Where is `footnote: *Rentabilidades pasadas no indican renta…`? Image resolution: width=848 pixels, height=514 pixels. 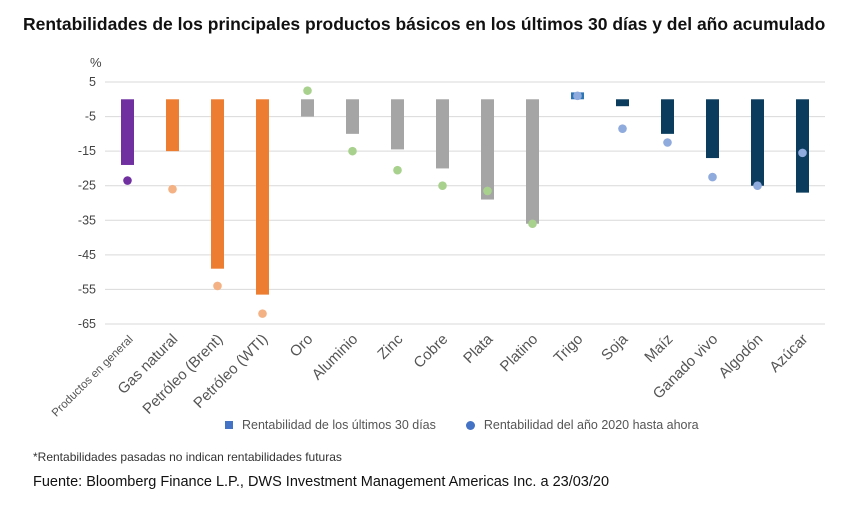 footnote: *Rentabilidades pasadas no indican renta… is located at coordinates (187, 457).